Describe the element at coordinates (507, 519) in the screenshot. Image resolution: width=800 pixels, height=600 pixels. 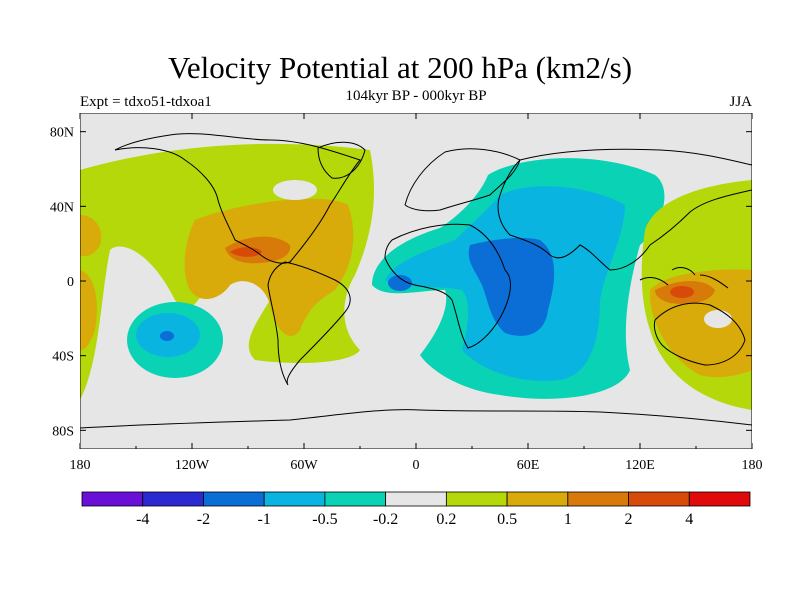
I see `colorbar-label: 0.5` at that location.